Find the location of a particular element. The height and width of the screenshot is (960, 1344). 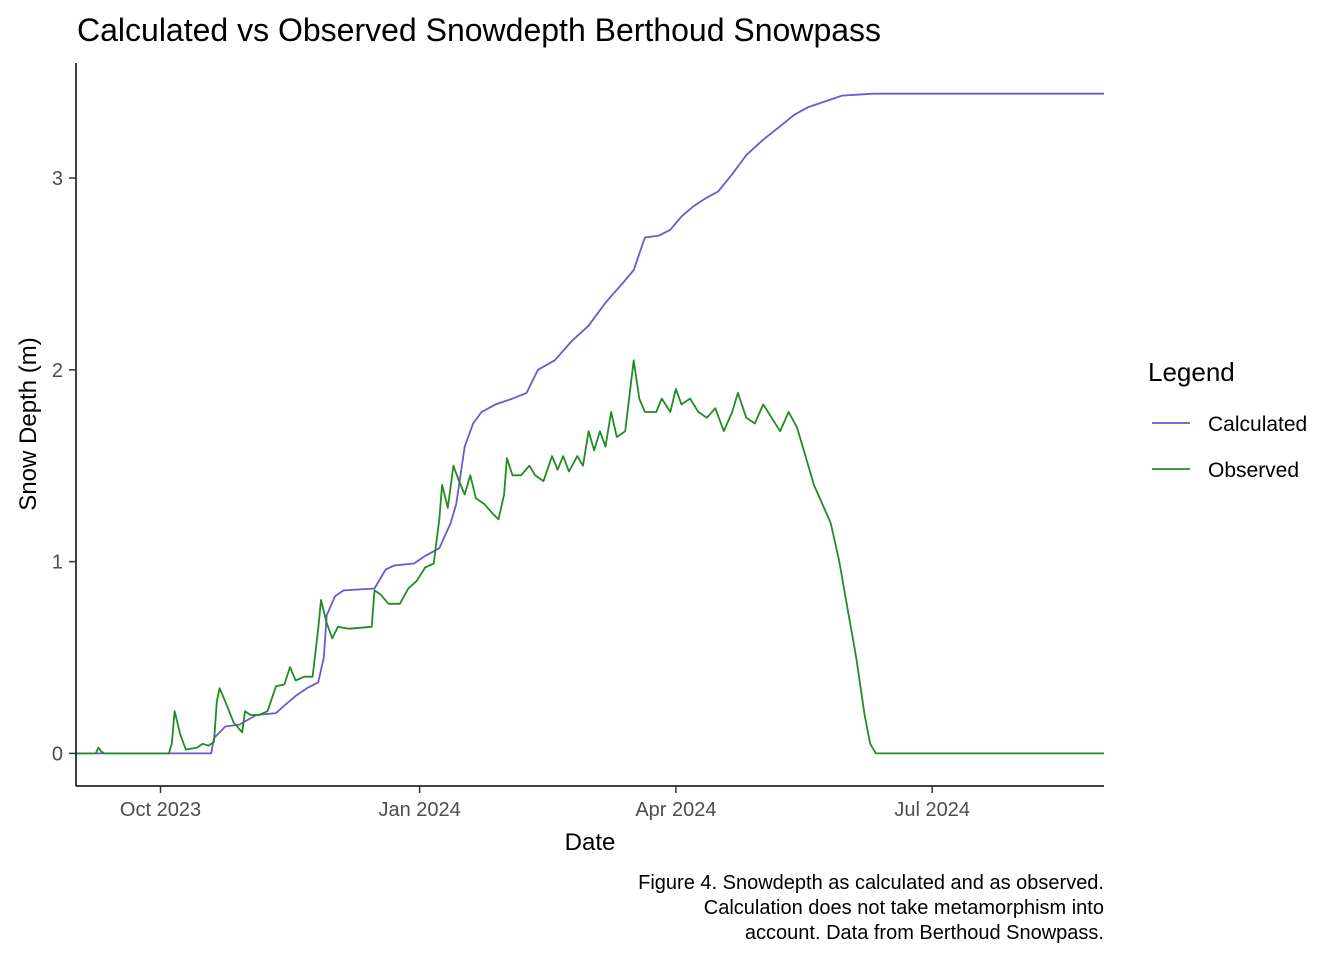

x-axis-ticks: Oct 2023 Jan 2024 Apr 2024 Jul 2024 is located at coordinates (545, 803).